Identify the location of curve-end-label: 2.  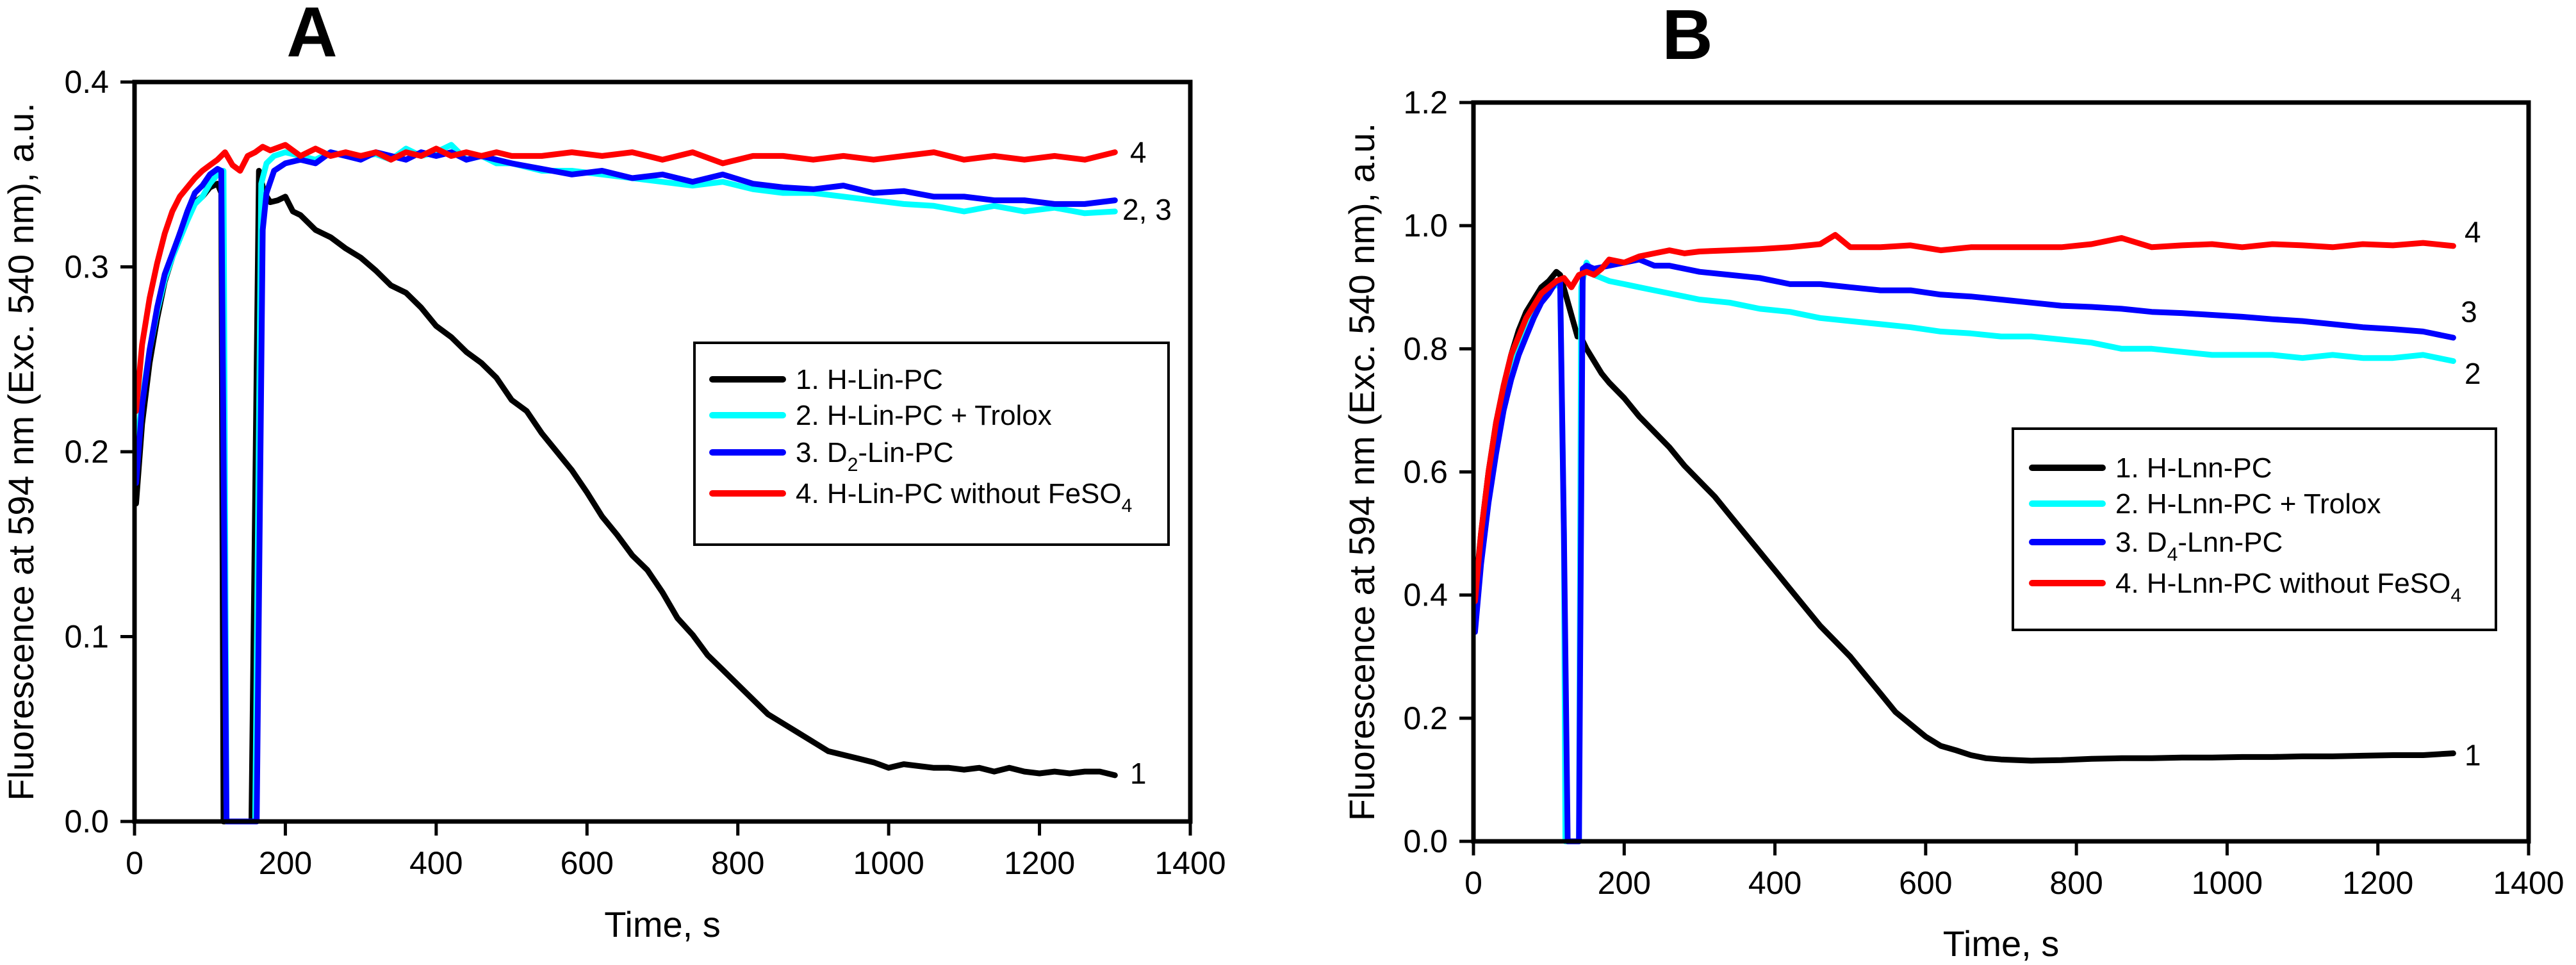
(2473, 373).